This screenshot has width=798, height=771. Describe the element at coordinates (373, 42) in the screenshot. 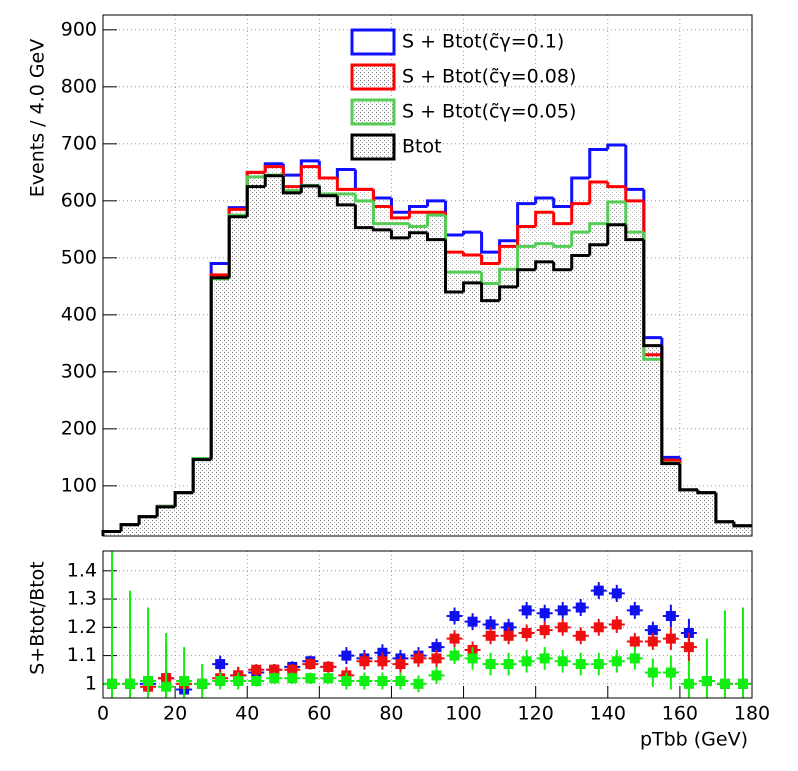

I see `legend-swatch` at that location.